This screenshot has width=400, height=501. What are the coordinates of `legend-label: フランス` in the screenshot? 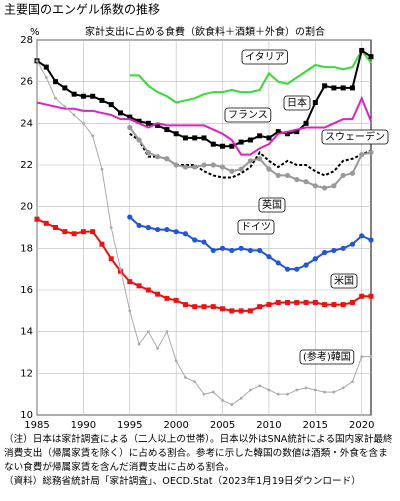 It's located at (248, 115).